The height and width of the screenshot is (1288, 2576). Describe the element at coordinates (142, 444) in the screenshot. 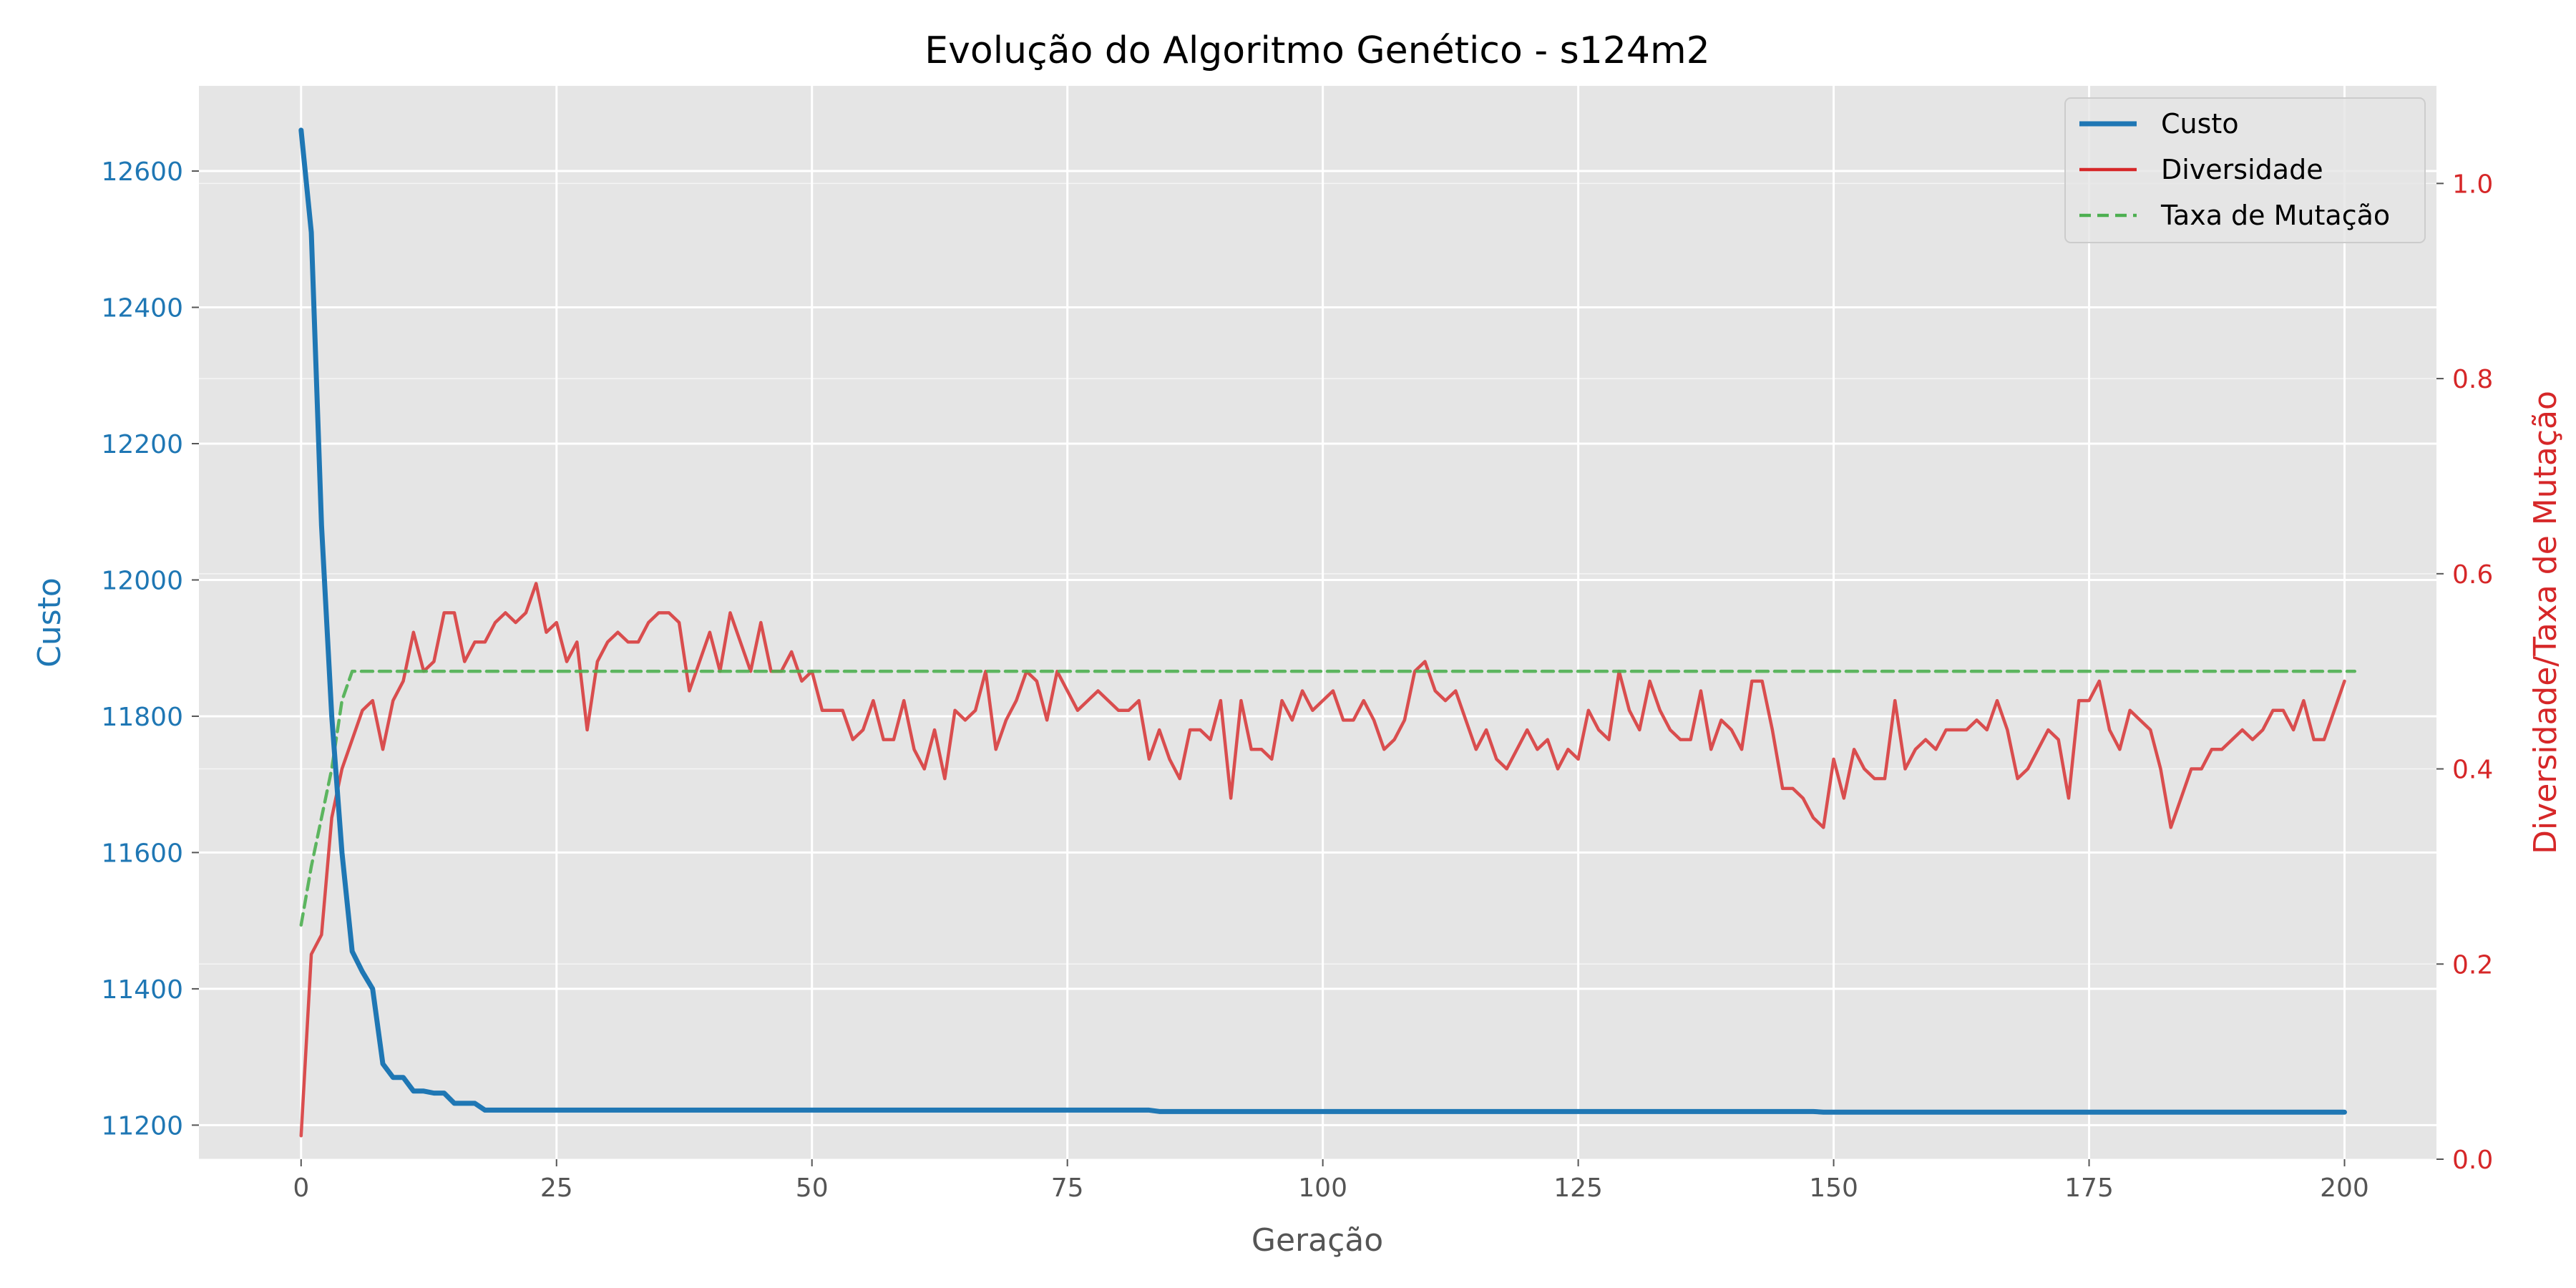

I see `y-tick-label: 12200` at that location.